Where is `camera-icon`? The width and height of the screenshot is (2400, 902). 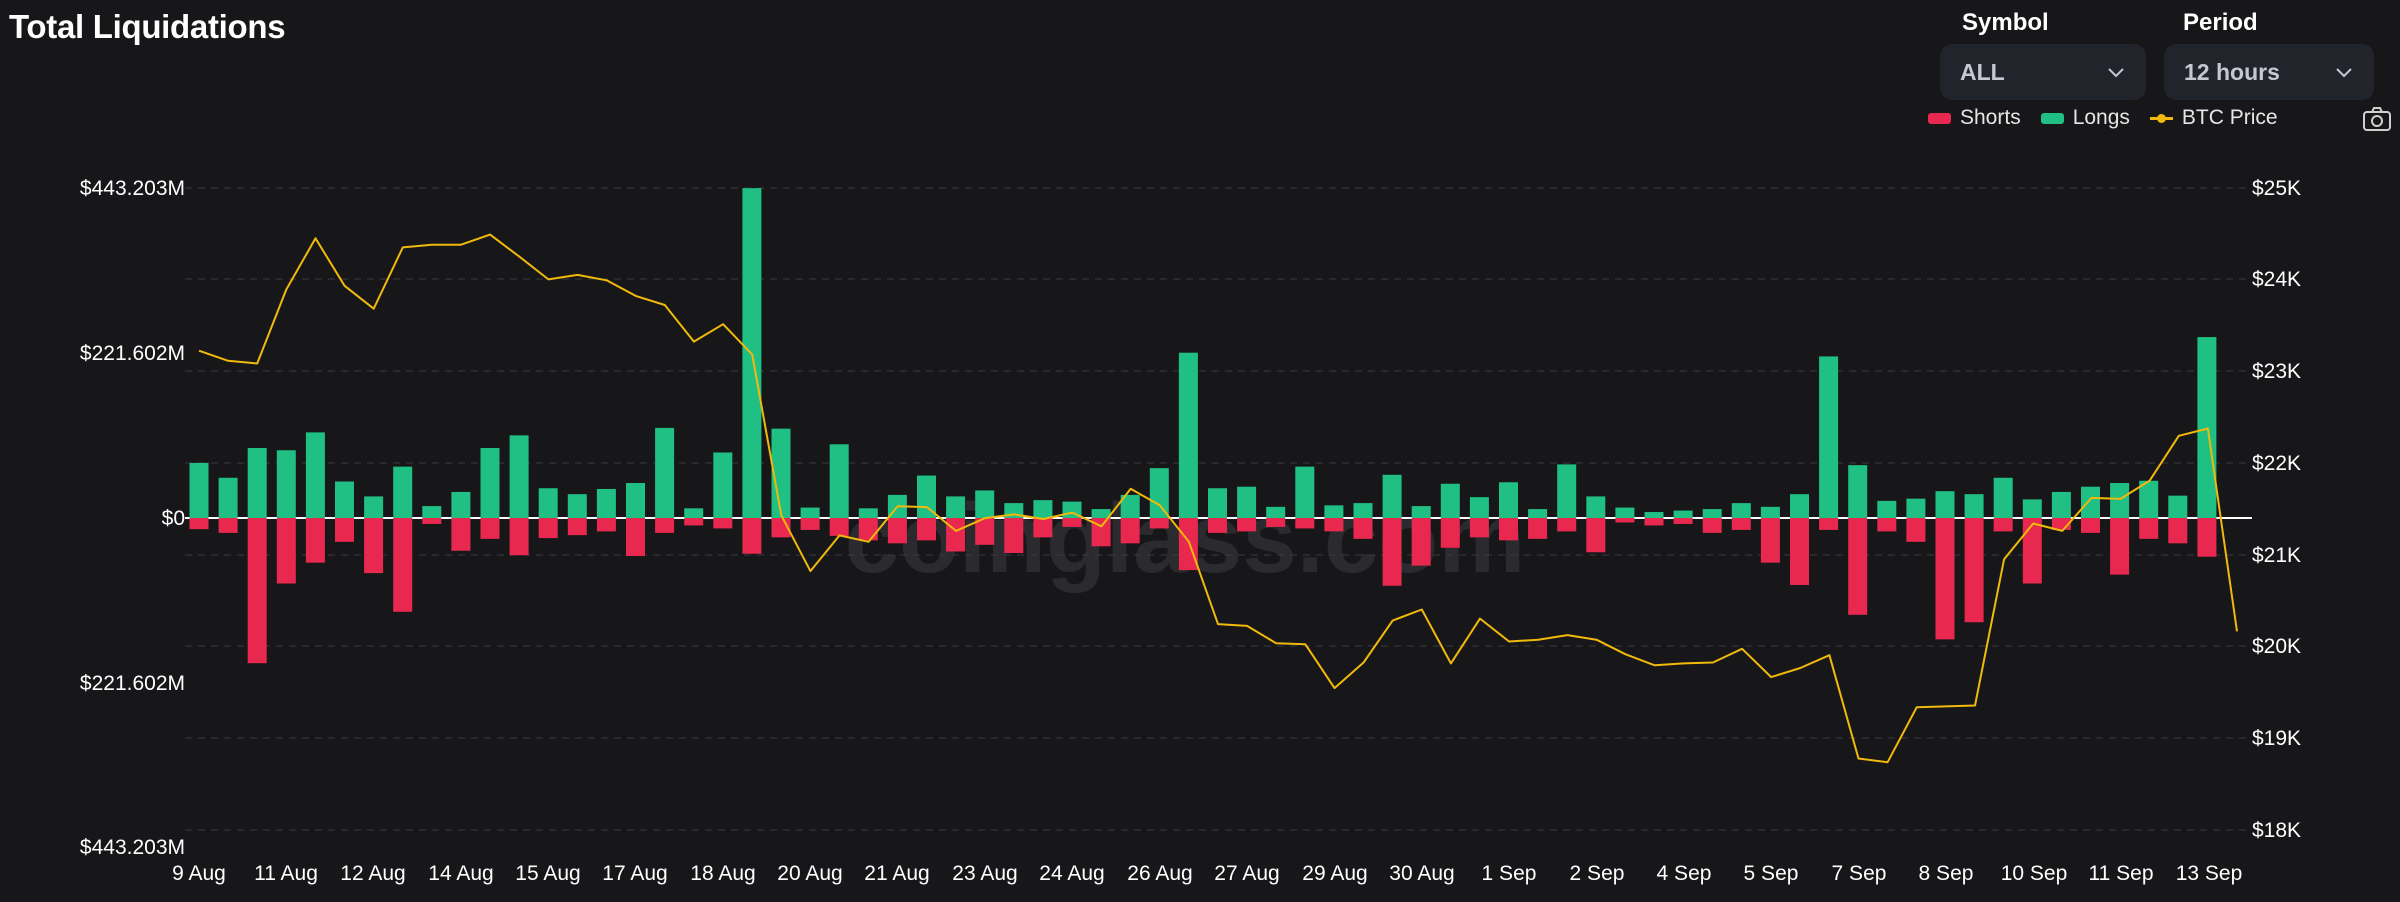 camera-icon is located at coordinates (2377, 119).